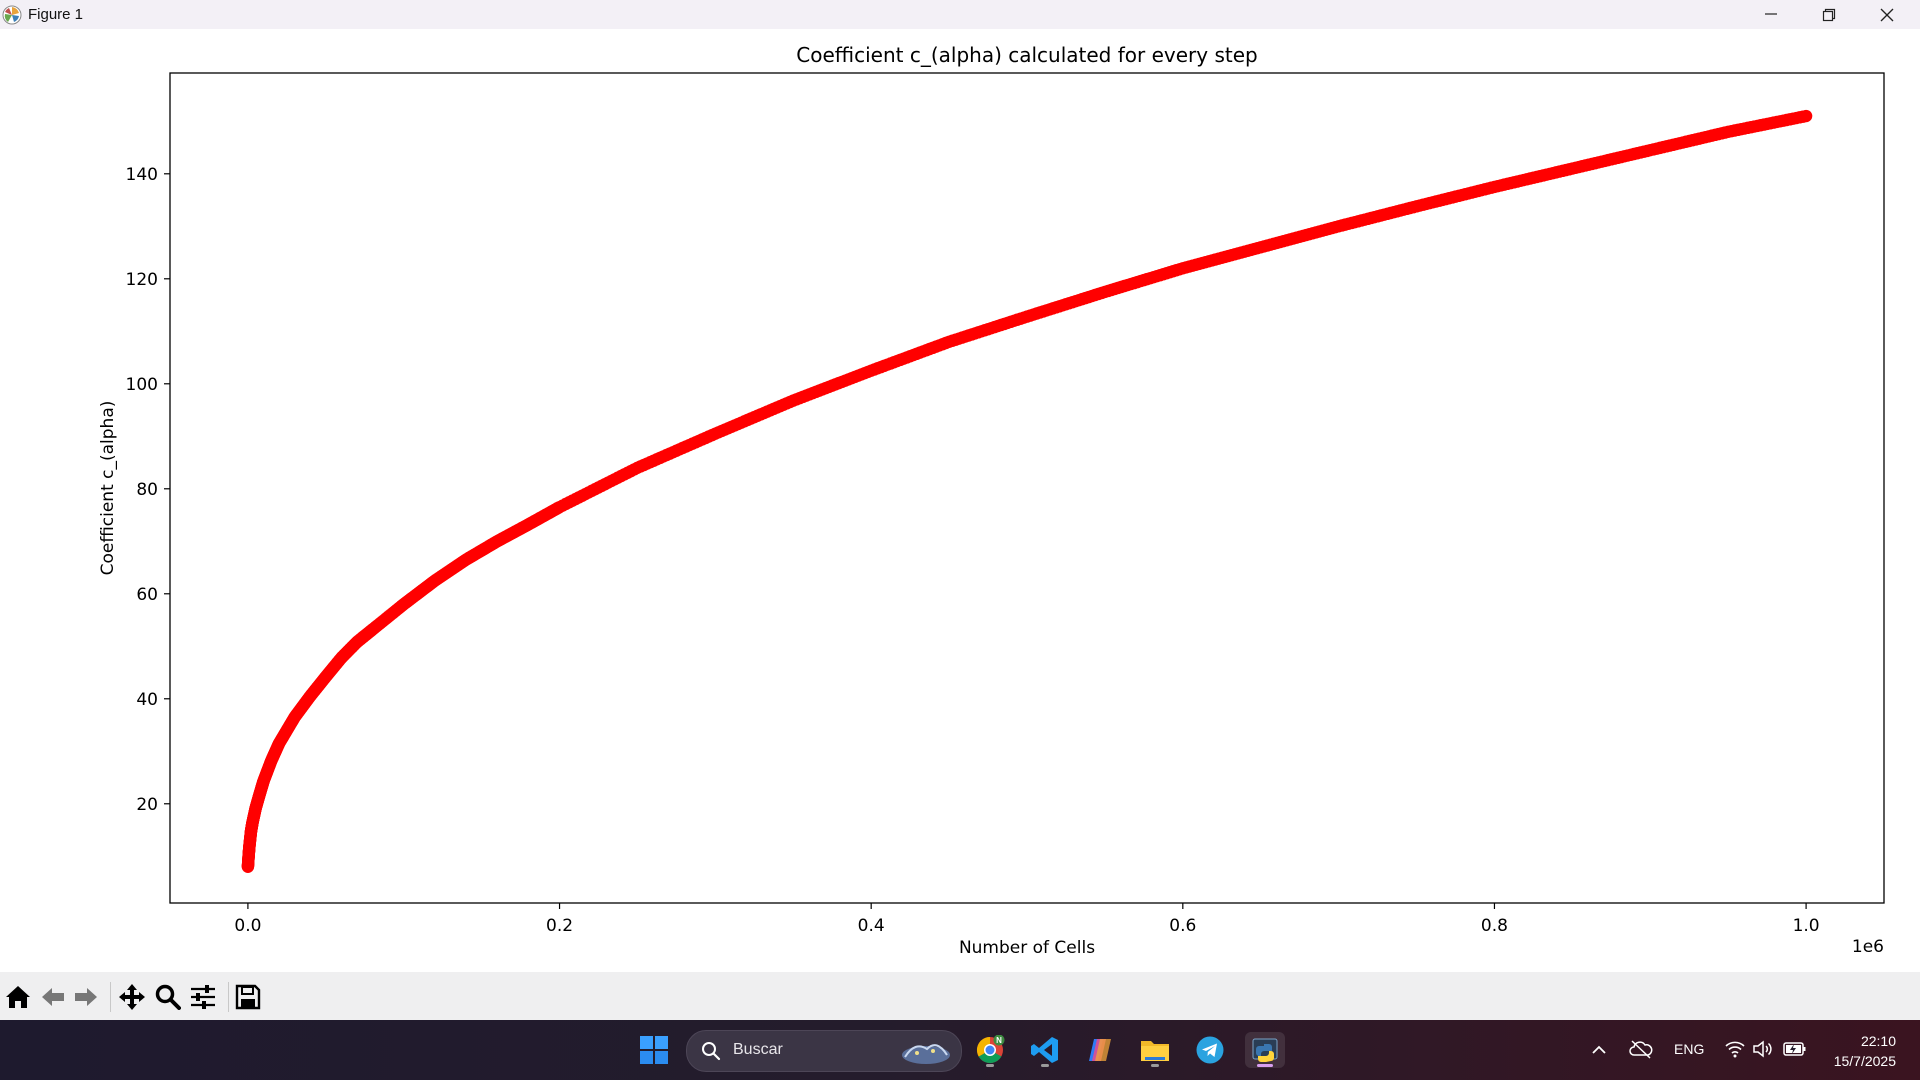 The height and width of the screenshot is (1080, 1920). Describe the element at coordinates (1806, 116) in the screenshot. I see `data-point` at that location.